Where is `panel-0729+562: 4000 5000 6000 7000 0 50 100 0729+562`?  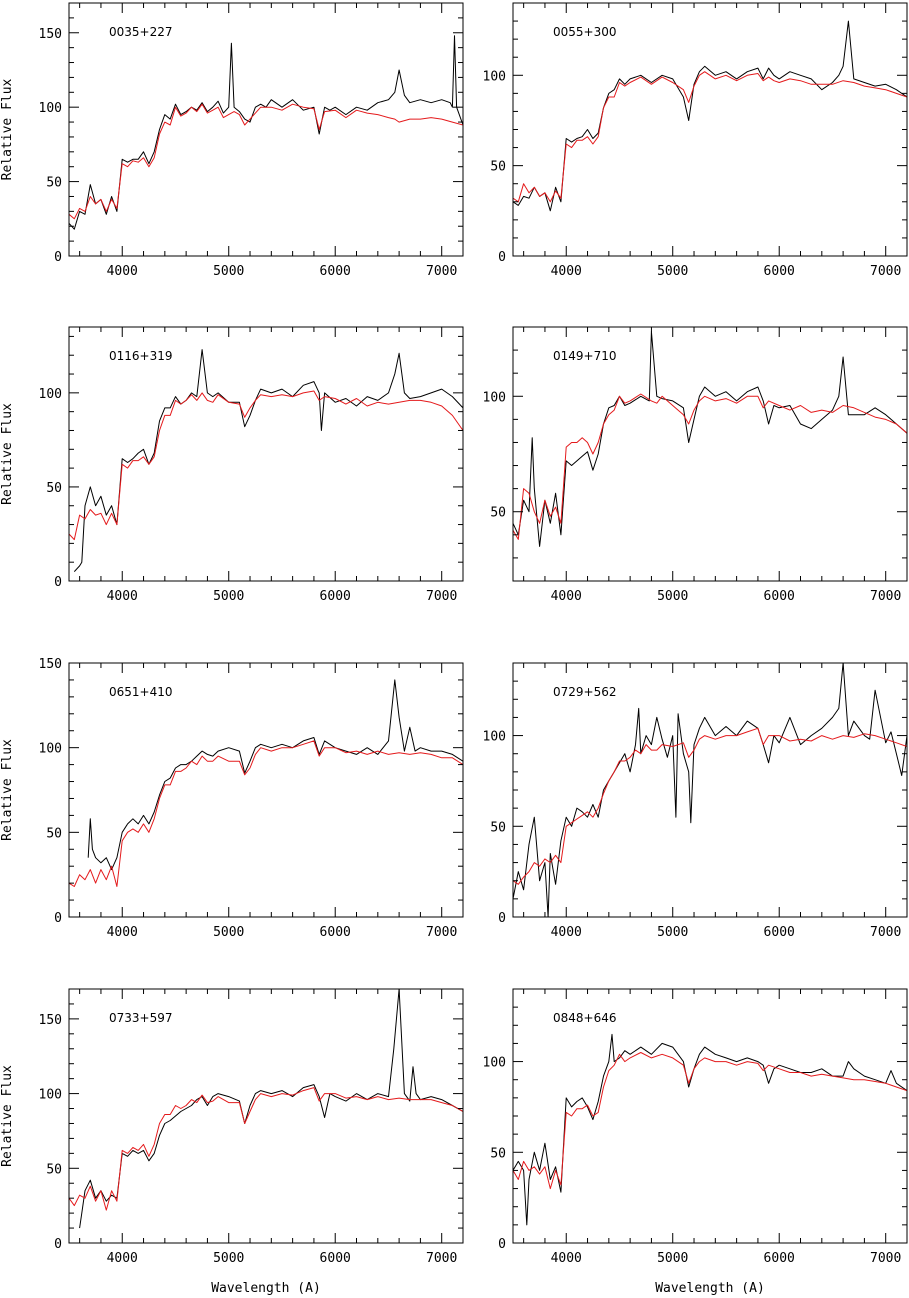
panel-0729+562: 4000 5000 6000 7000 0 50 100 0729+562 is located at coordinates (695, 801).